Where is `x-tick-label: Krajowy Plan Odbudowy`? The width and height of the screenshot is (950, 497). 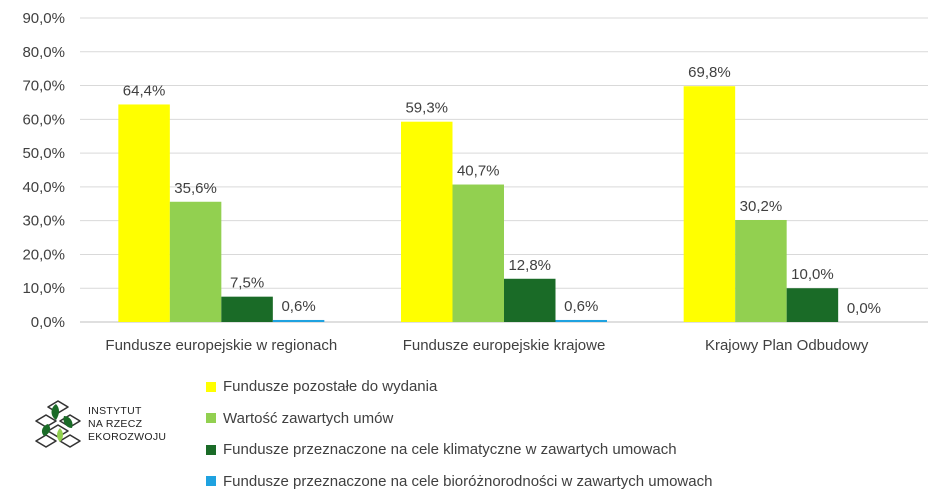 x-tick-label: Krajowy Plan Odbudowy is located at coordinates (787, 345).